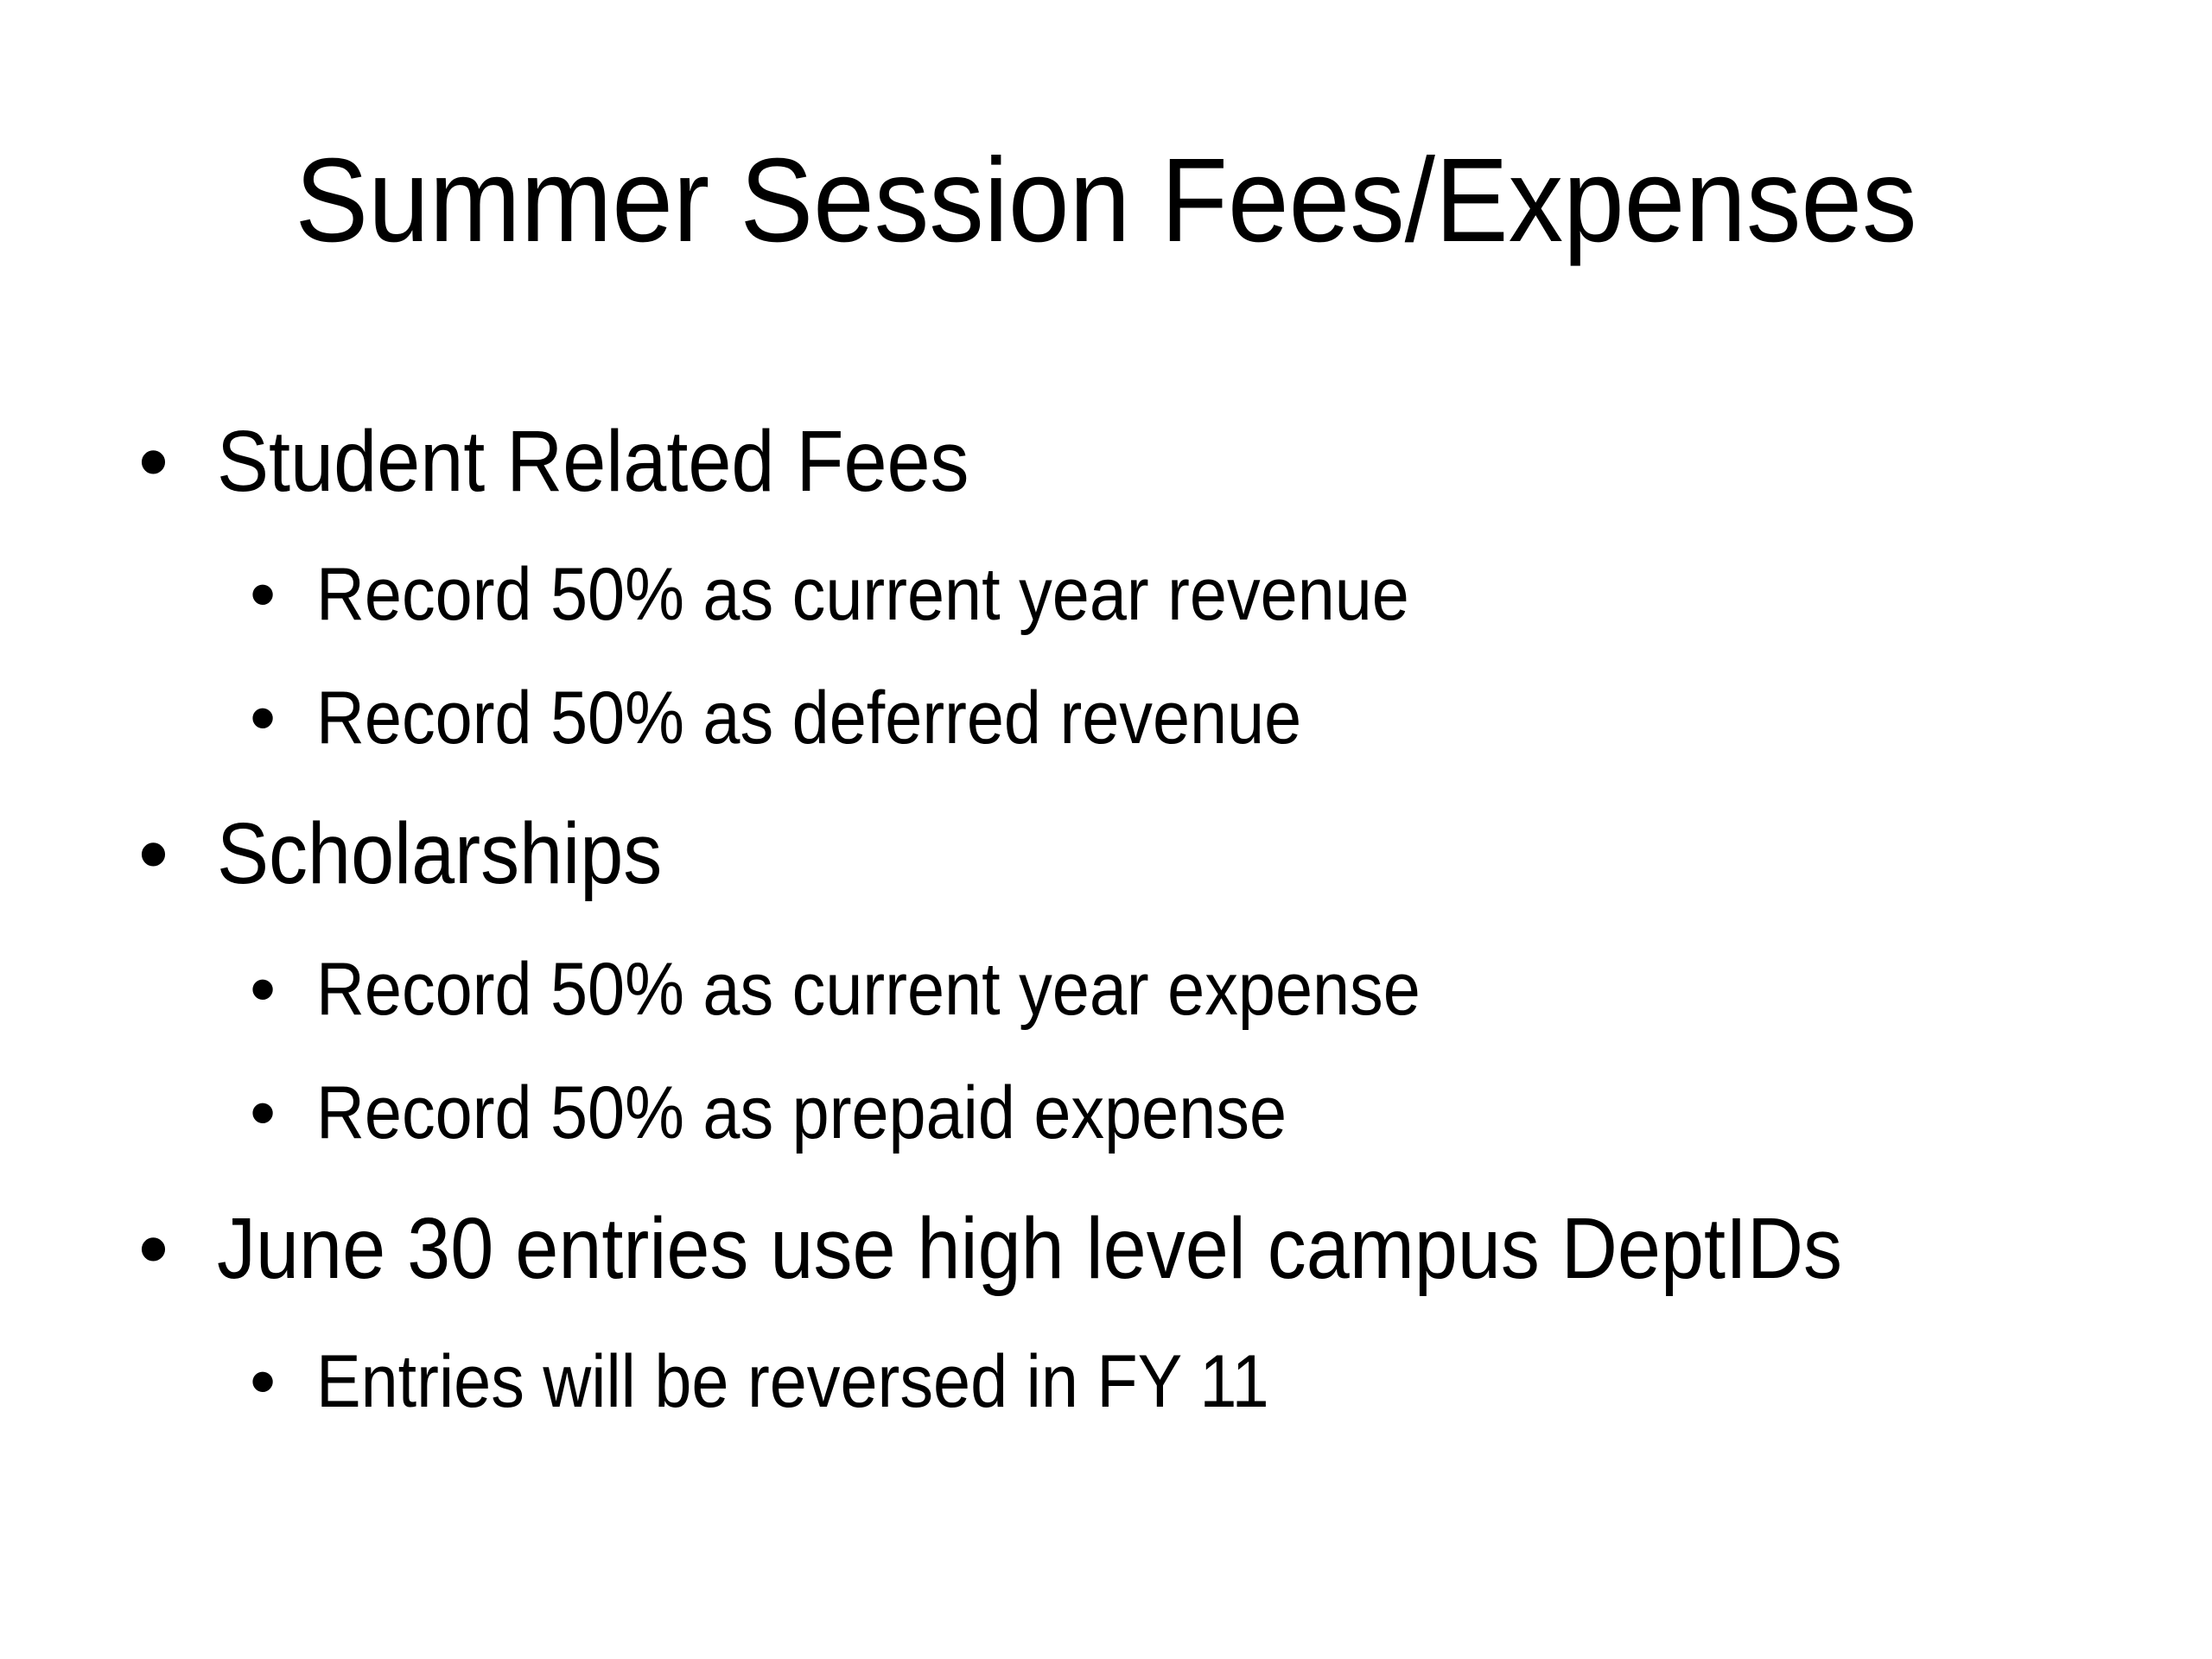 Image resolution: width=2212 pixels, height=1659 pixels. I want to click on bullet-text: Entries will be reversed in FY 11, so click(792, 1381).